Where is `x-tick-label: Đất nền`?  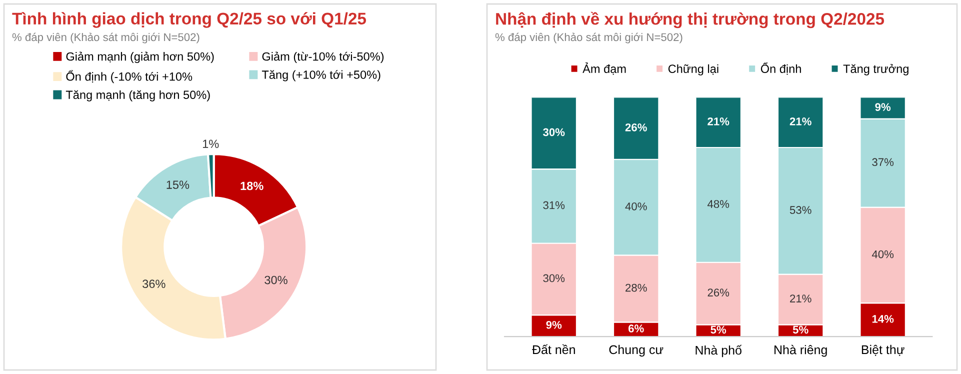 x-tick-label: Đất nền is located at coordinates (553, 349).